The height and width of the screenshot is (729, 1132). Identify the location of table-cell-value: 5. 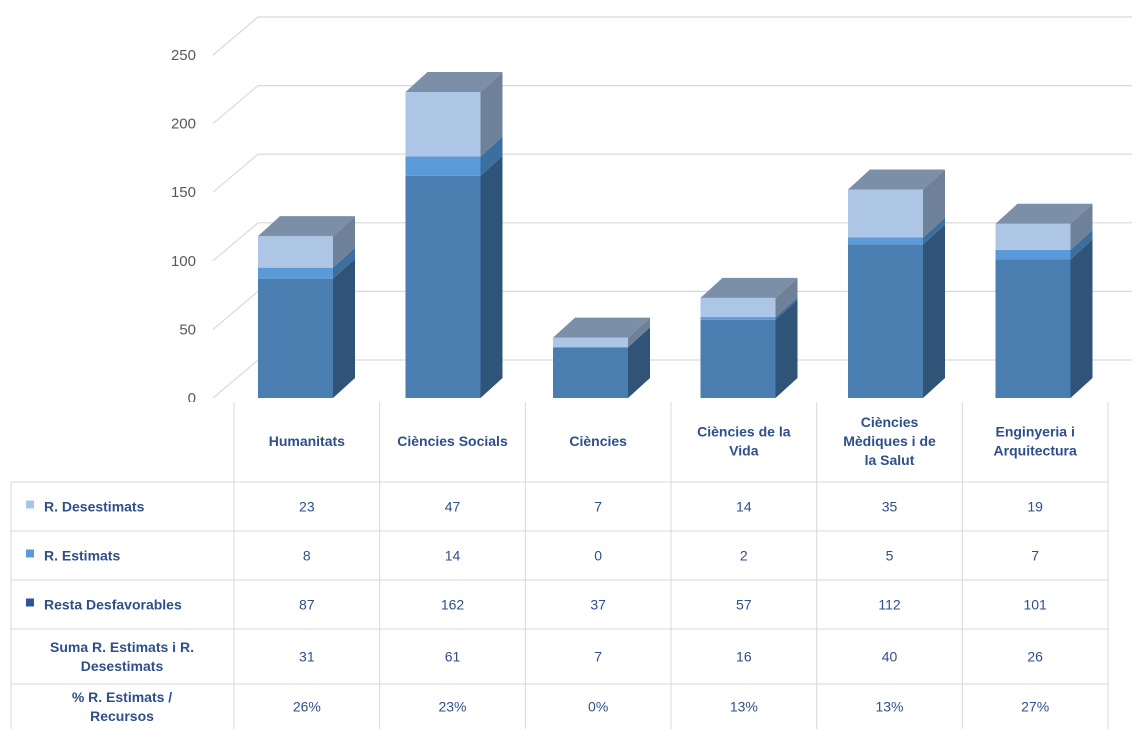
(890, 556).